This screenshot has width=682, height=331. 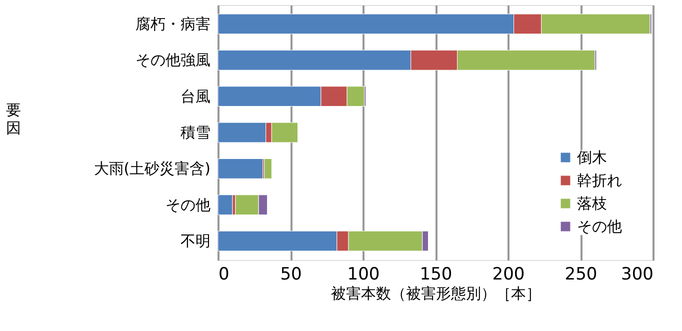 What do you see at coordinates (224, 274) in the screenshot?
I see `x-tick-label: 0` at bounding box center [224, 274].